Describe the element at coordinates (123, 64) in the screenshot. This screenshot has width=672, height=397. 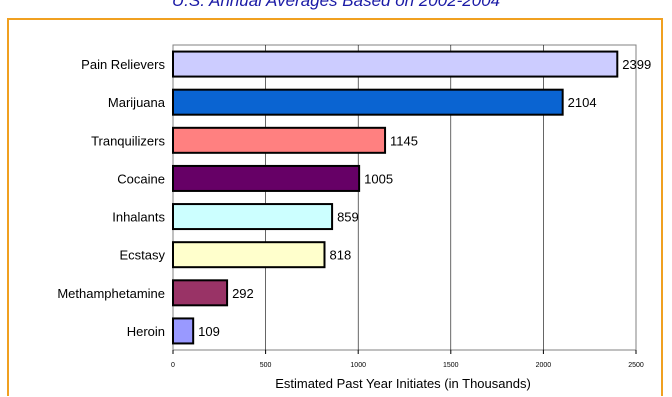
I see `category-label: Pain Relievers` at that location.